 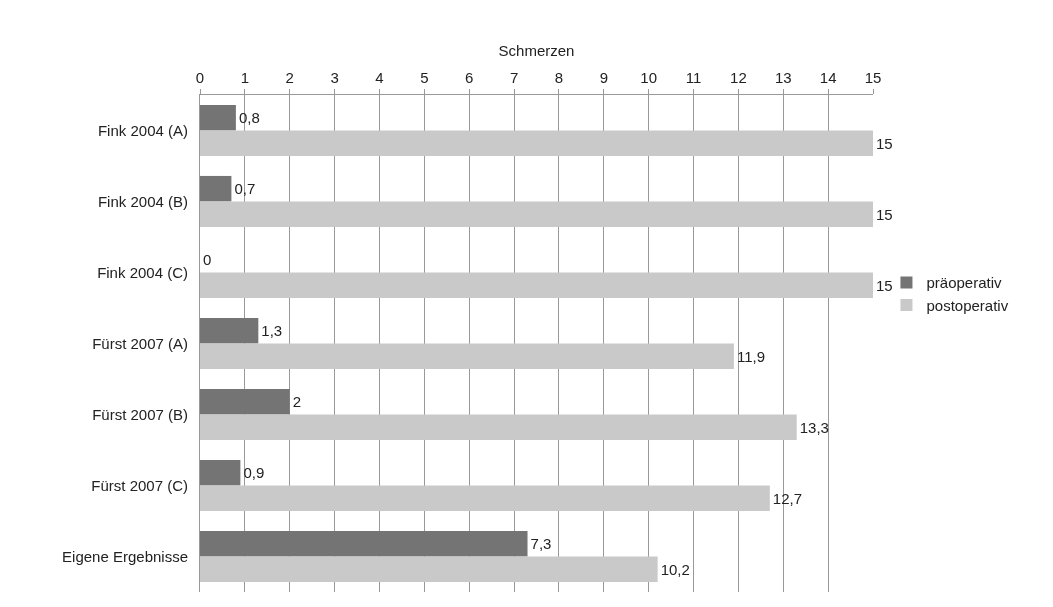 What do you see at coordinates (207, 260) in the screenshot?
I see `data-label: 0` at bounding box center [207, 260].